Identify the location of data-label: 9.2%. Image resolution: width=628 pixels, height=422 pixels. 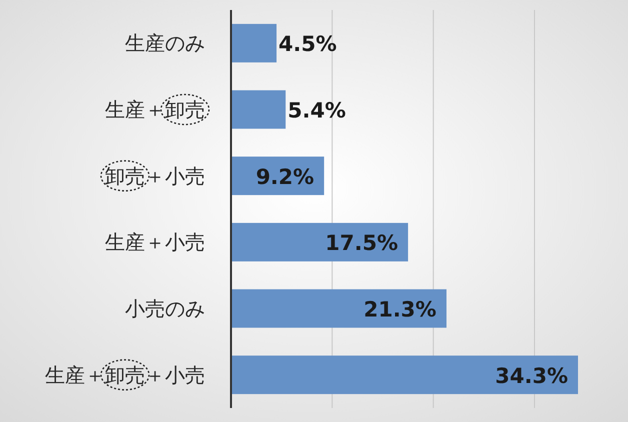
(285, 176).